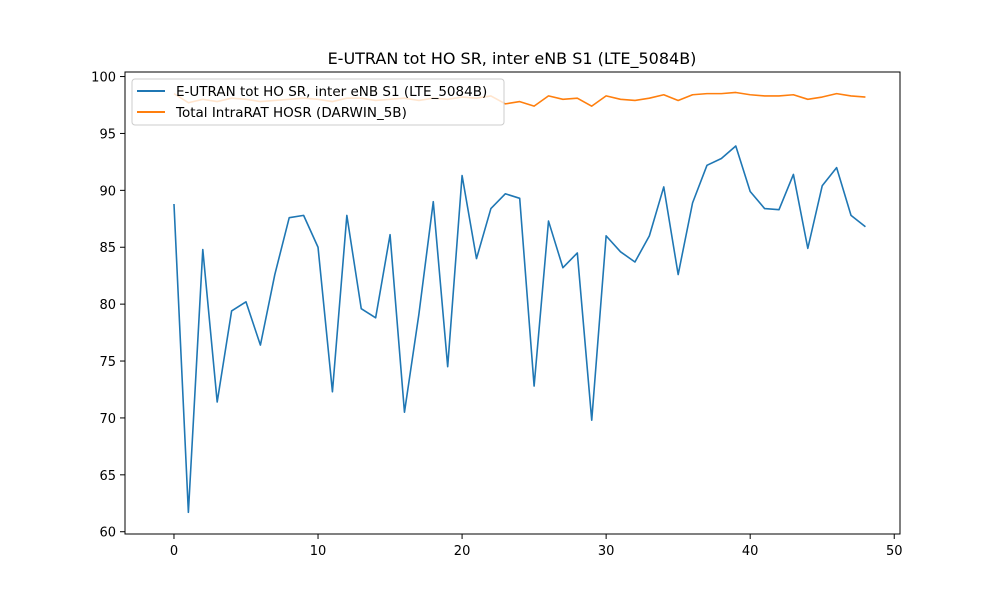 Image resolution: width=1000 pixels, height=604 pixels. What do you see at coordinates (750, 551) in the screenshot?
I see `x-tick-label: 40` at bounding box center [750, 551].